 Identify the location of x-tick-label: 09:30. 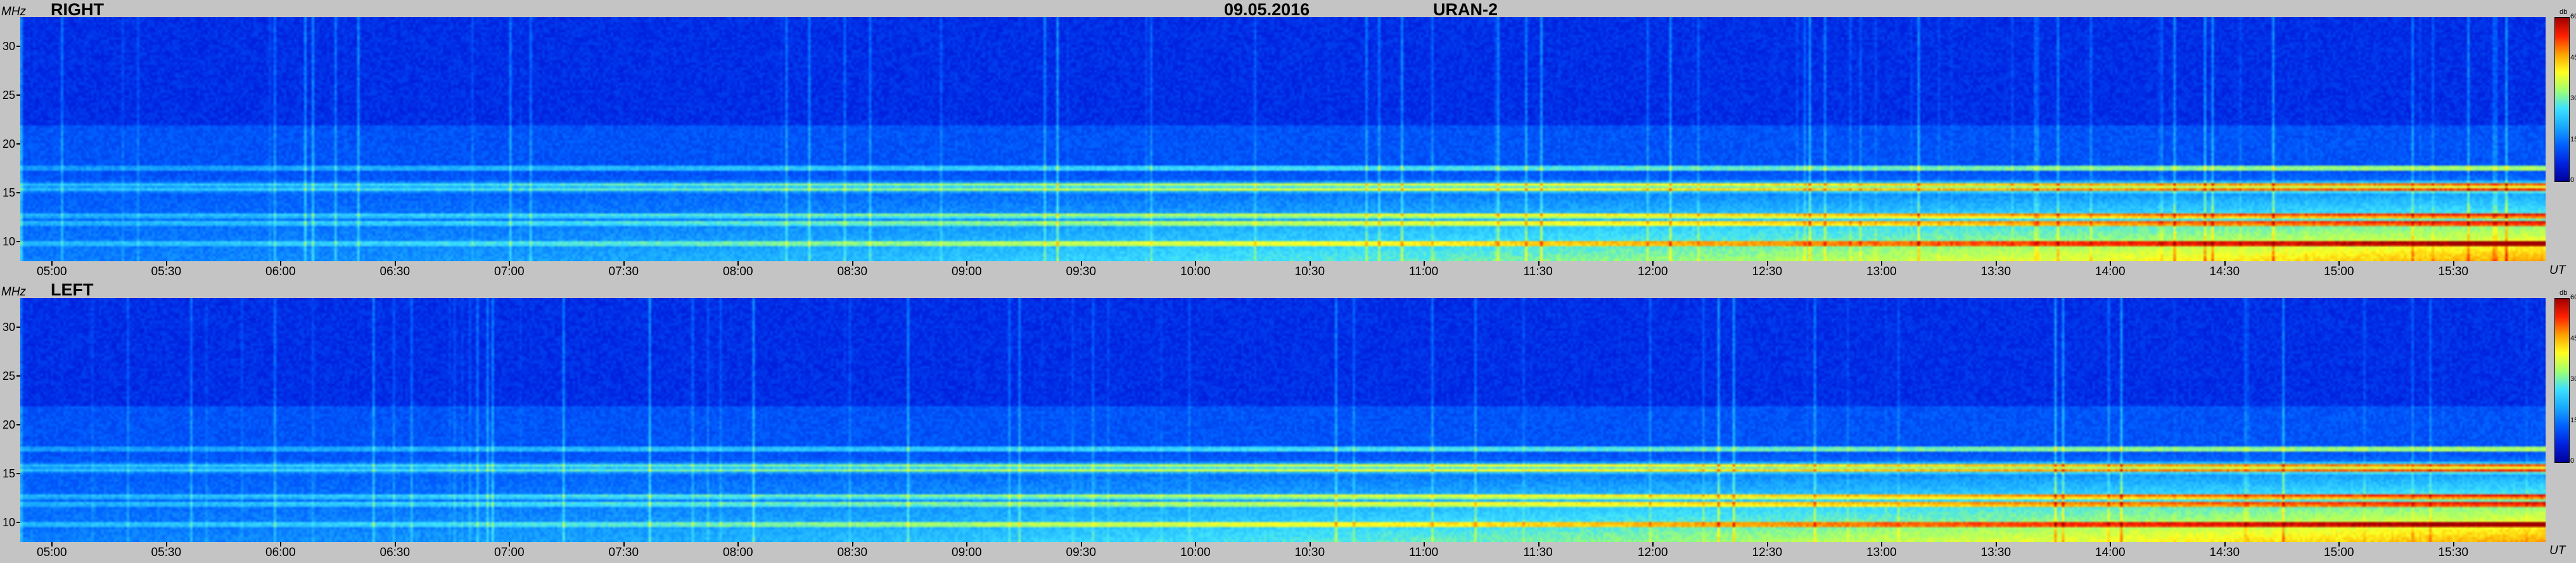
(1082, 271).